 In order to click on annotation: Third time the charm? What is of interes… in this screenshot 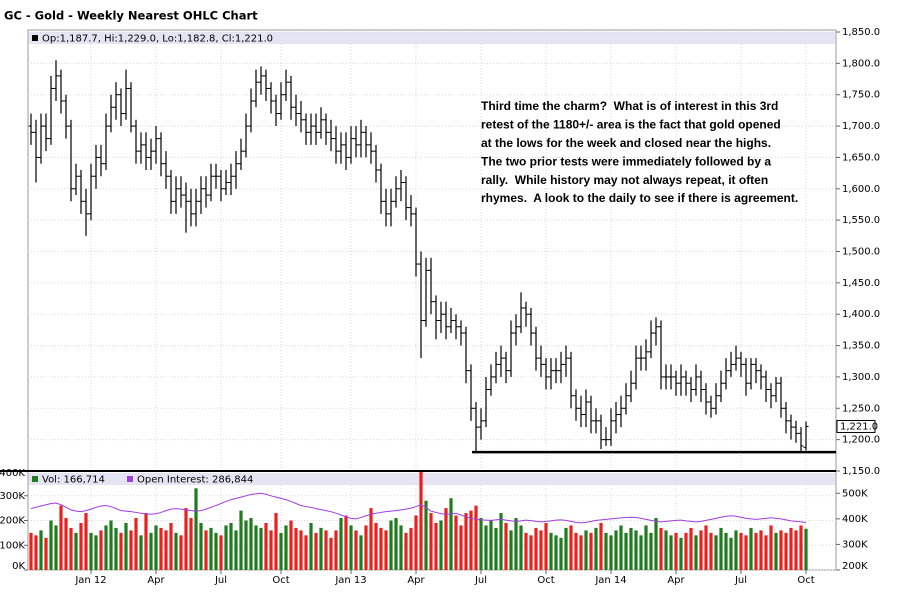, I will do `click(629, 106)`.